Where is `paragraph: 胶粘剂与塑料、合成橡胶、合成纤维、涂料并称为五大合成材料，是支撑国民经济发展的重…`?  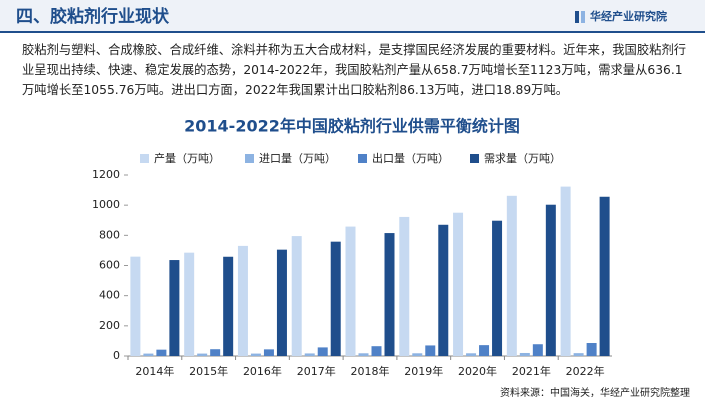
paragraph: 胶粘剂与塑料、合成橡胶、合成纤维、涂料并称为五大合成材料，是支撑国民经济发展的重… is located at coordinates (354, 70).